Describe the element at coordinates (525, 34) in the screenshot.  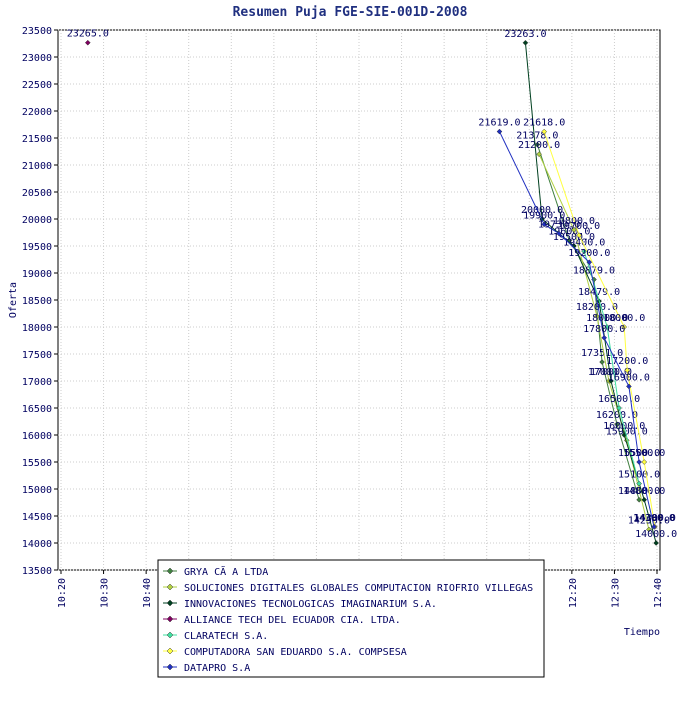
I see `data-label: 23263.0` at that location.